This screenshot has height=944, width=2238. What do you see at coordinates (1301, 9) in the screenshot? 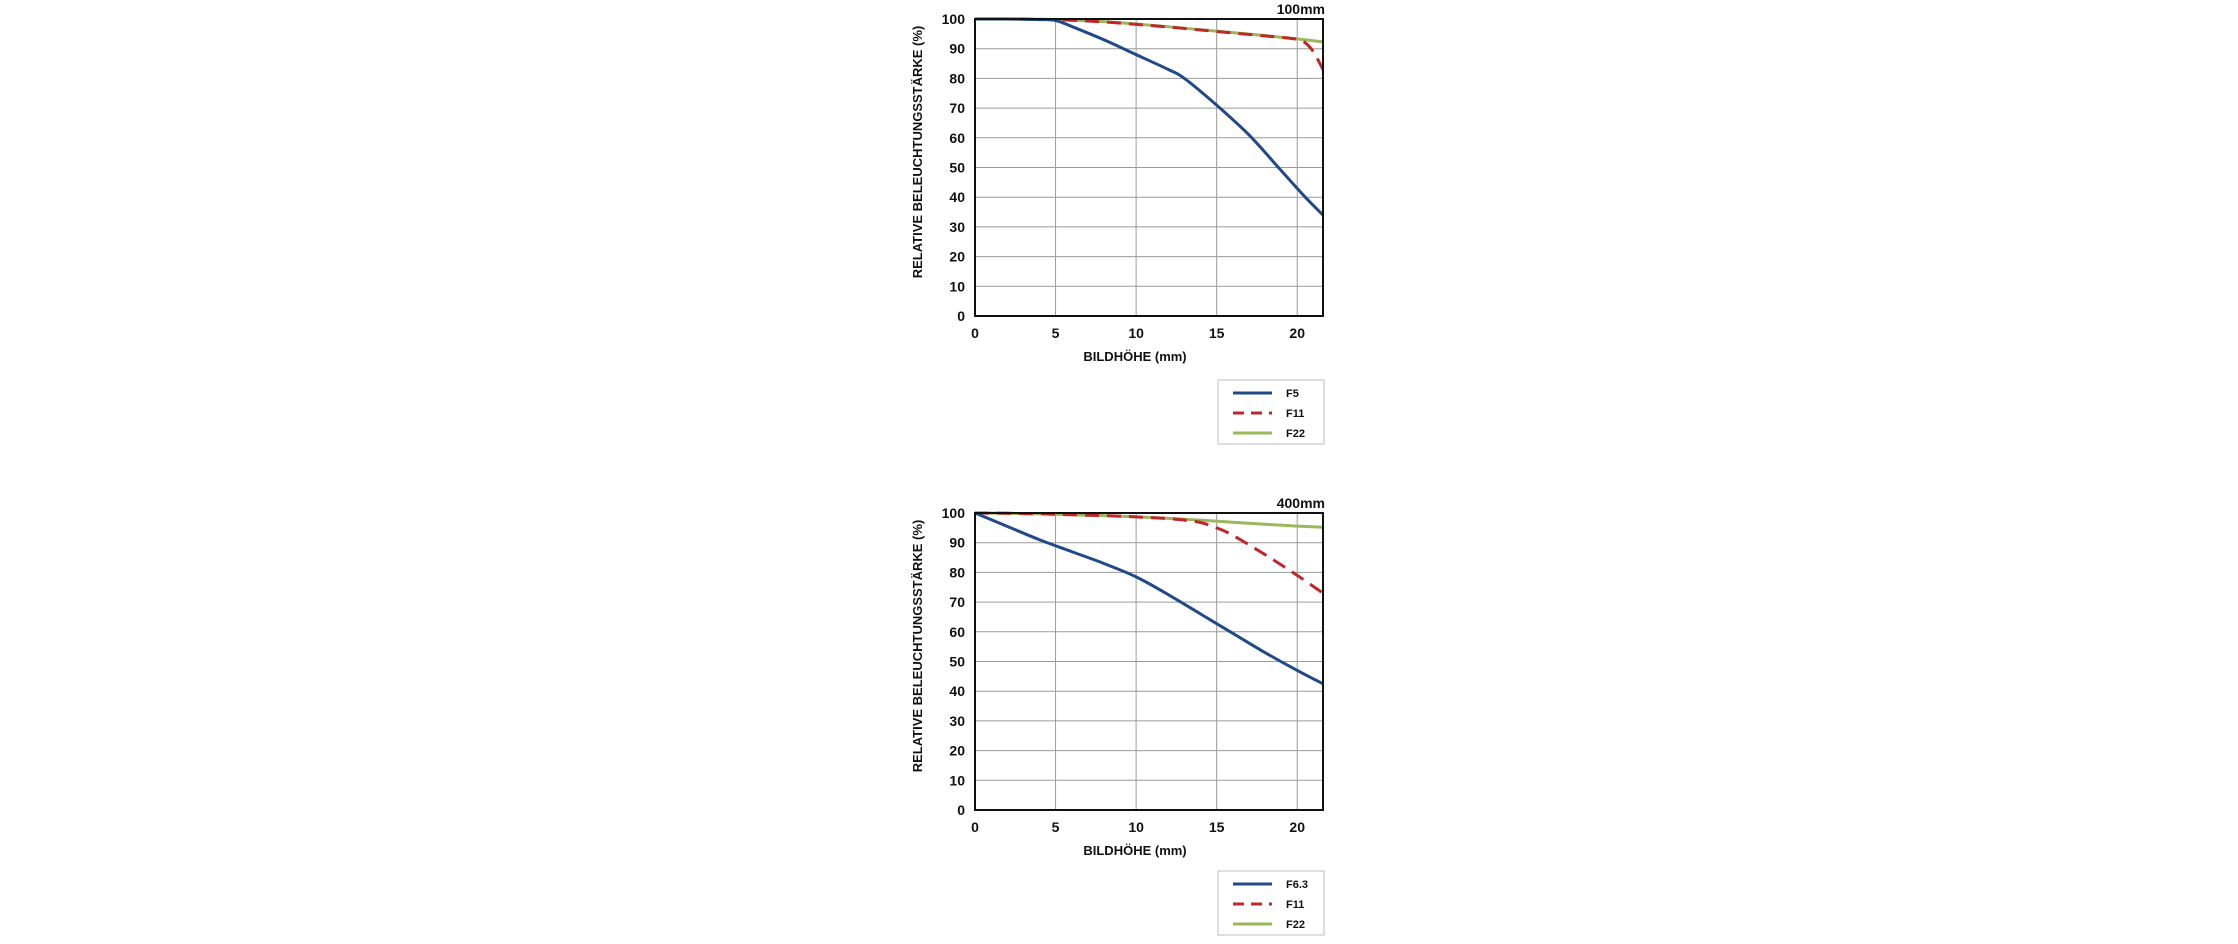
I see `chart-title: 100mm` at bounding box center [1301, 9].